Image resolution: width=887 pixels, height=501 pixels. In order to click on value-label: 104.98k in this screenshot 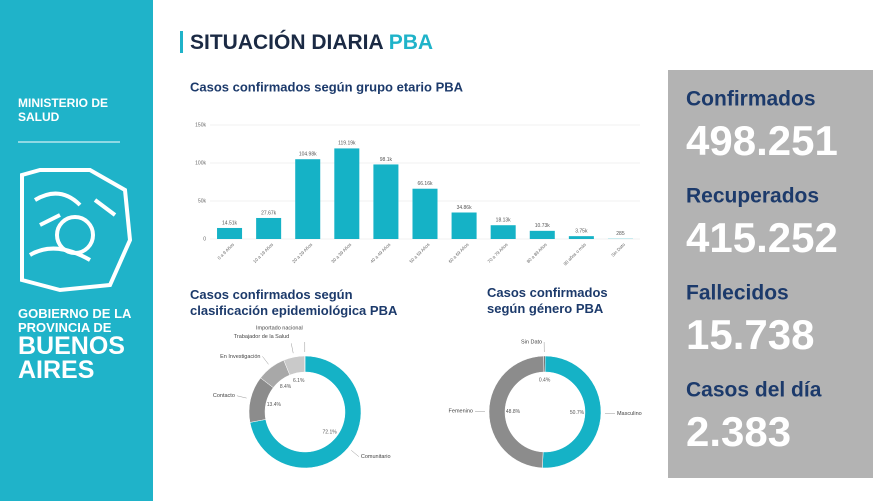, I will do `click(308, 155)`.